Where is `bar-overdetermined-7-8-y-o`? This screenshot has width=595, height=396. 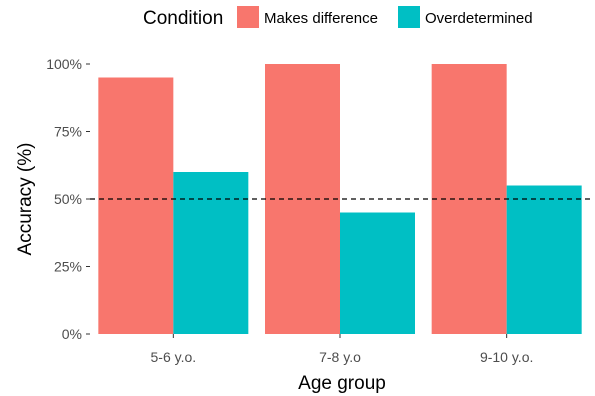
bar-overdetermined-7-8-y-o is located at coordinates (377, 273).